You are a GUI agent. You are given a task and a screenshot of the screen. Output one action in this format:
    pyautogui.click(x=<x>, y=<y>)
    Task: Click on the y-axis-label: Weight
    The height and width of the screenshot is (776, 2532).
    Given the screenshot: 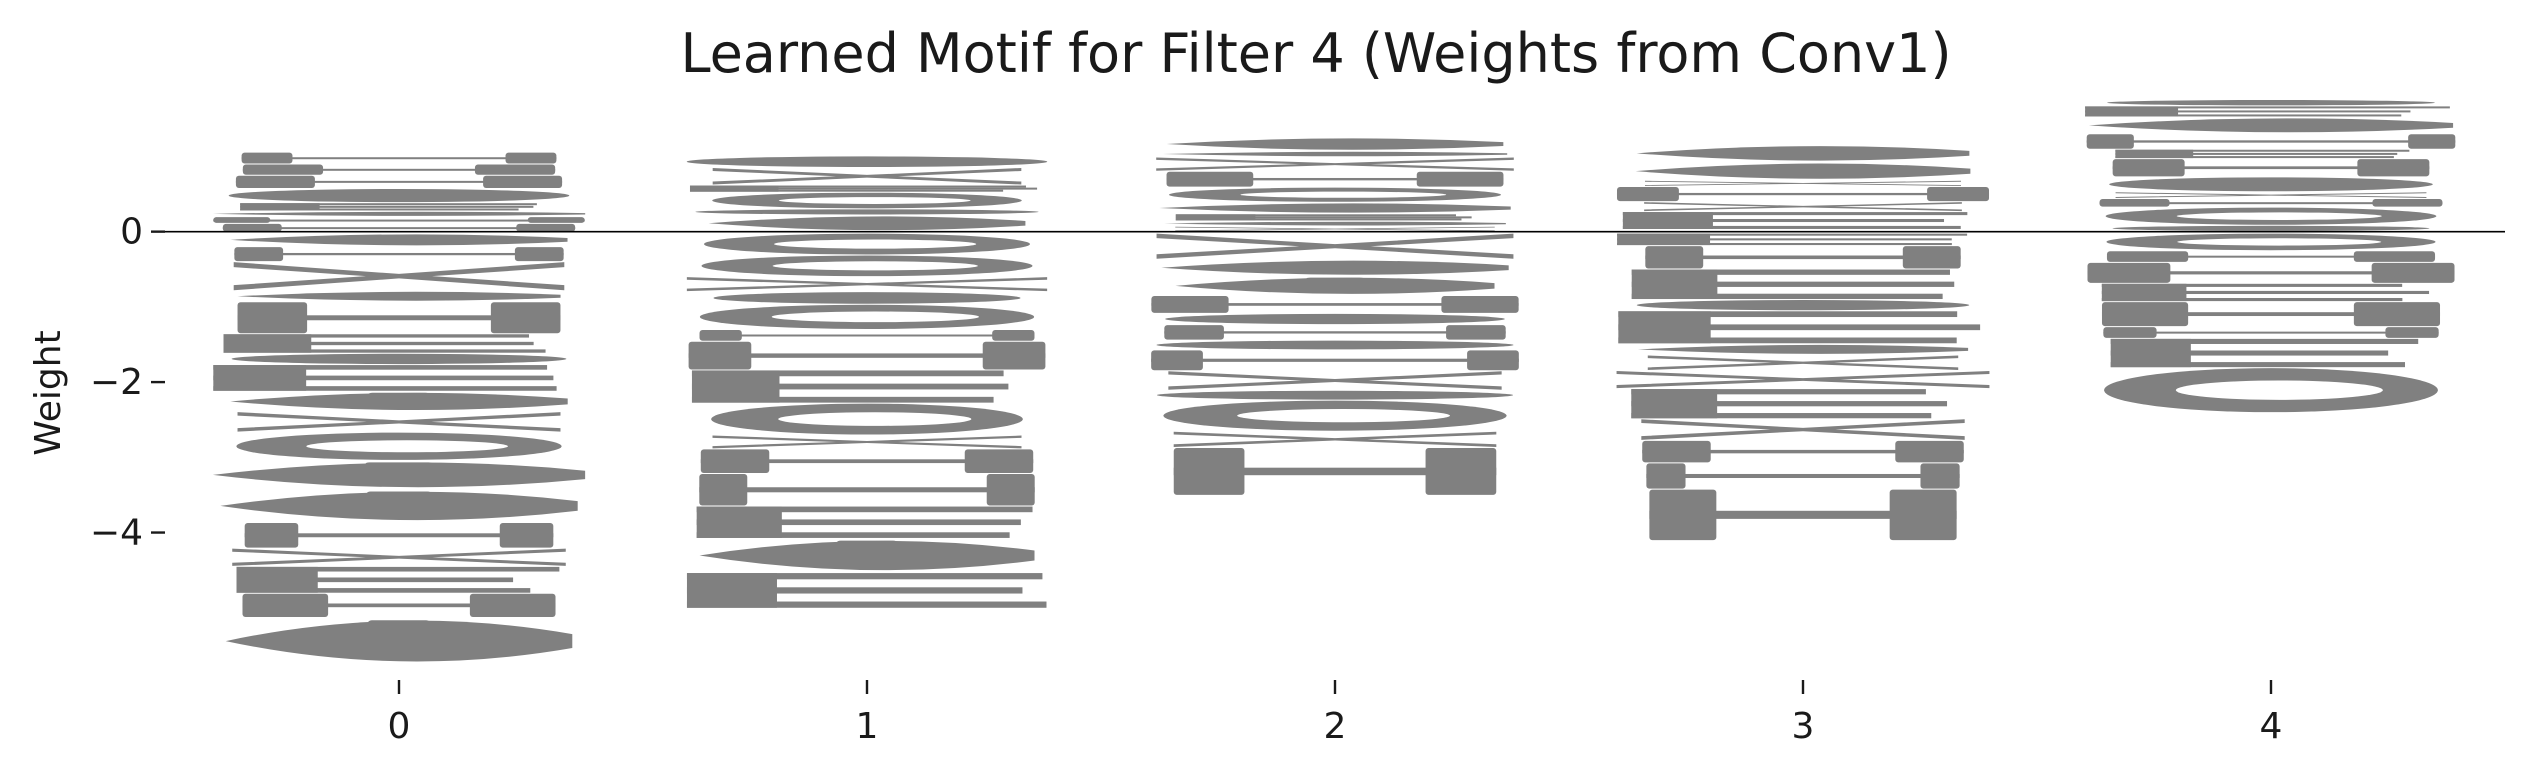 What is the action you would take?
    pyautogui.click(x=48, y=392)
    